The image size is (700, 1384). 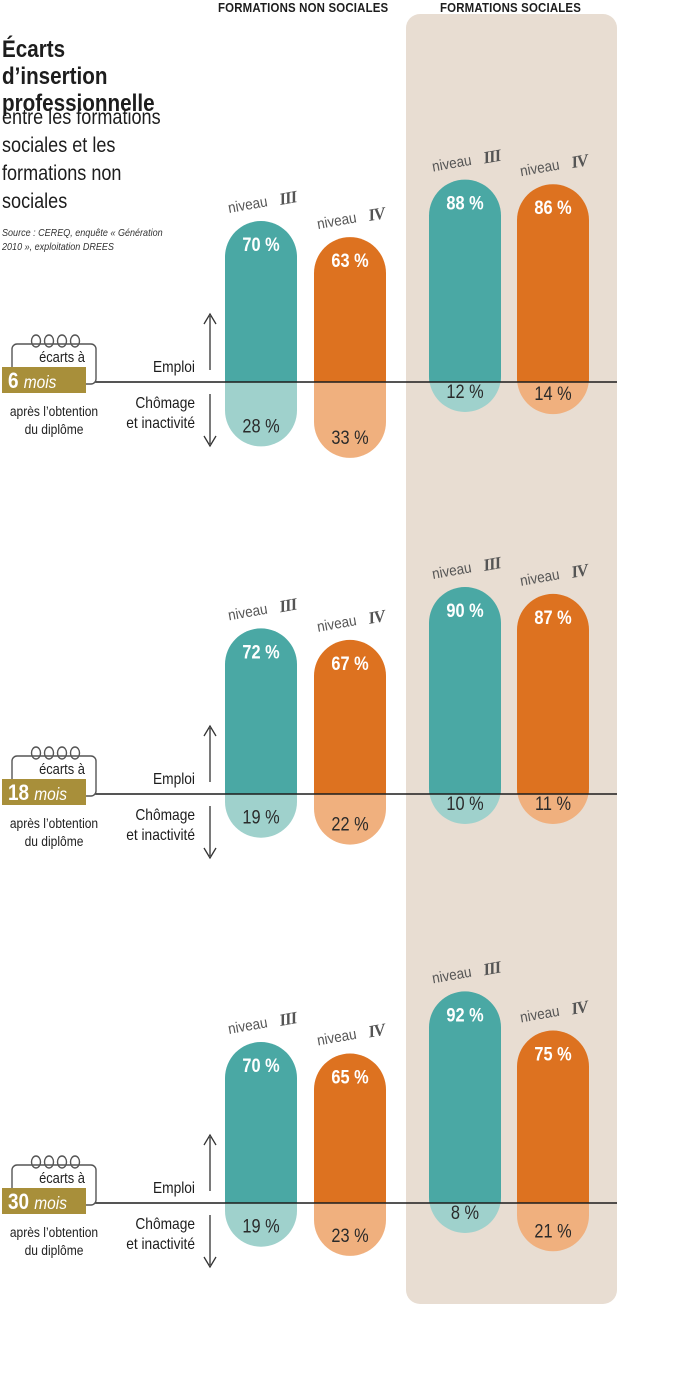 What do you see at coordinates (37, 793) in the screenshot?
I see `months-value: 18 mois` at bounding box center [37, 793].